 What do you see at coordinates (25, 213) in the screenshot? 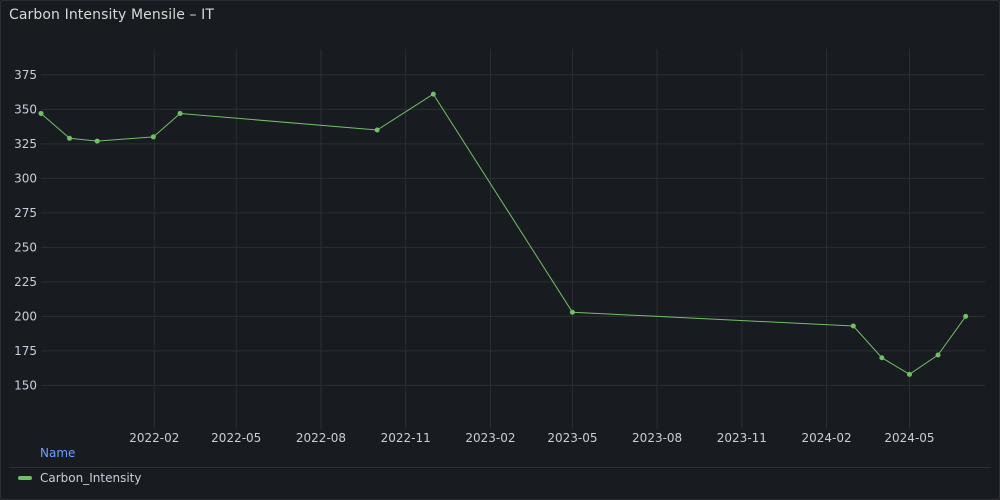
I see `y-tick-label: 275` at bounding box center [25, 213].